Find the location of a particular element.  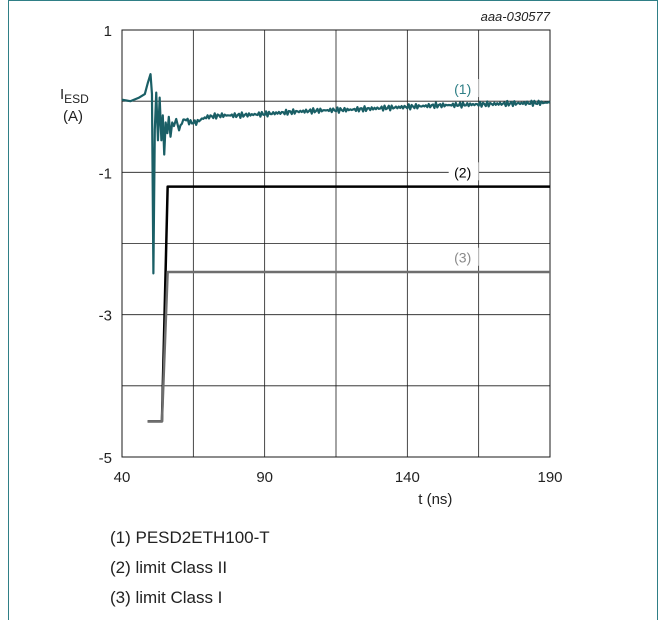

y-tick-label: 1 is located at coordinates (108, 31).